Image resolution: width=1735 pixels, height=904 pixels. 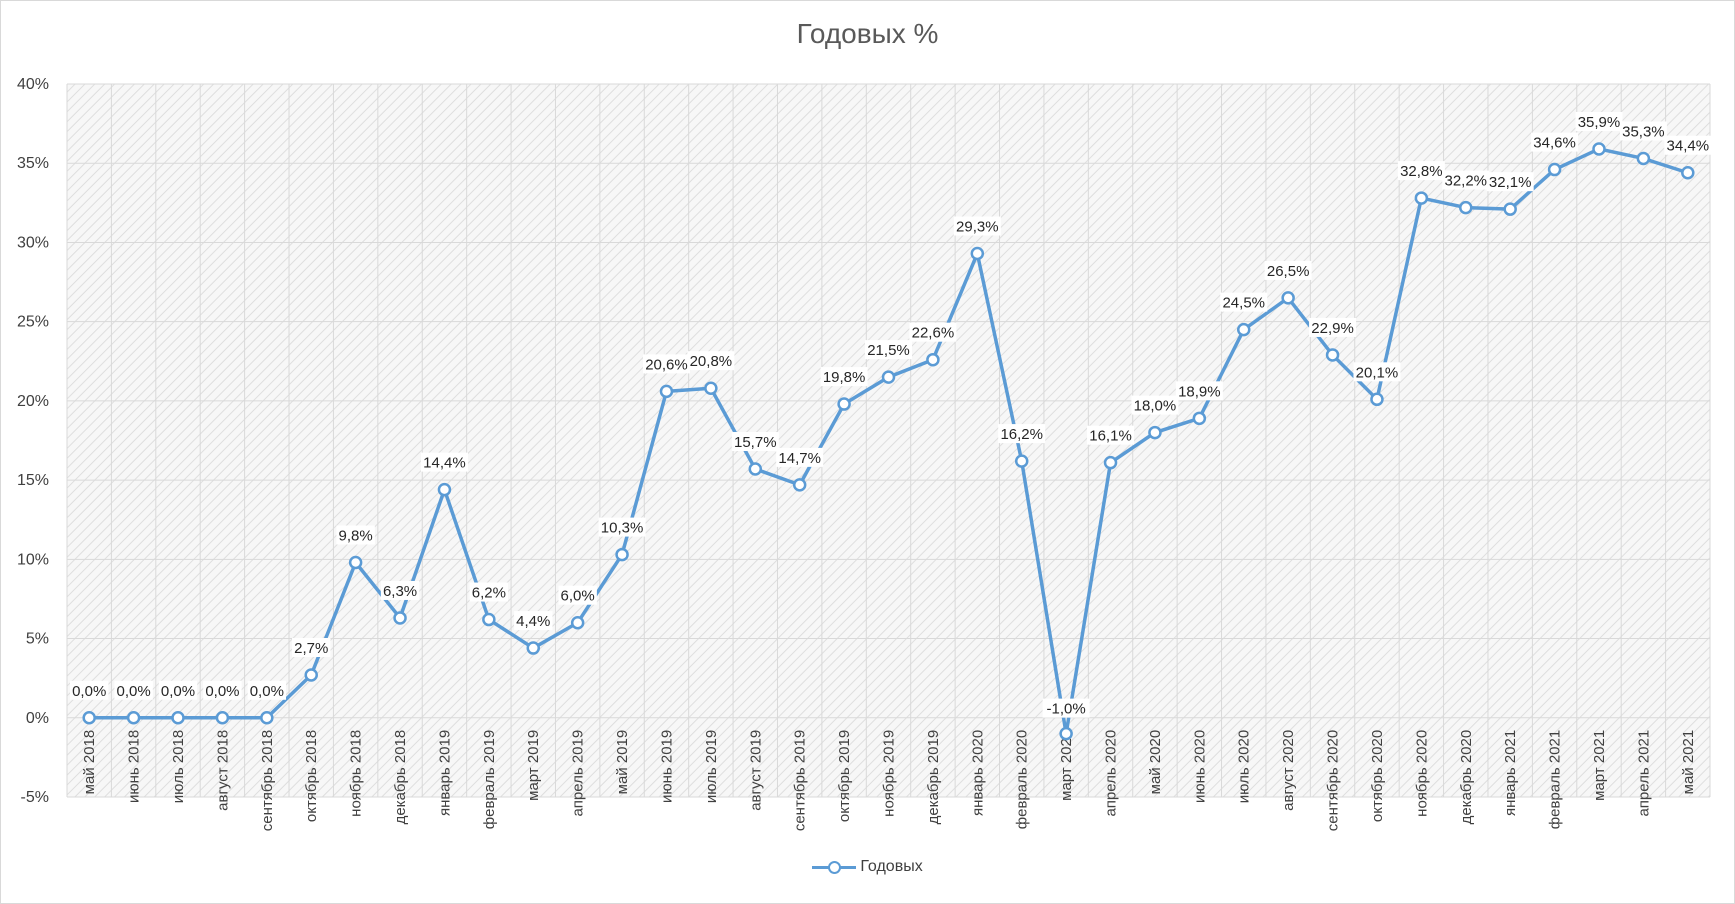 I want to click on data-label-text: 2,7%, so click(x=311, y=648).